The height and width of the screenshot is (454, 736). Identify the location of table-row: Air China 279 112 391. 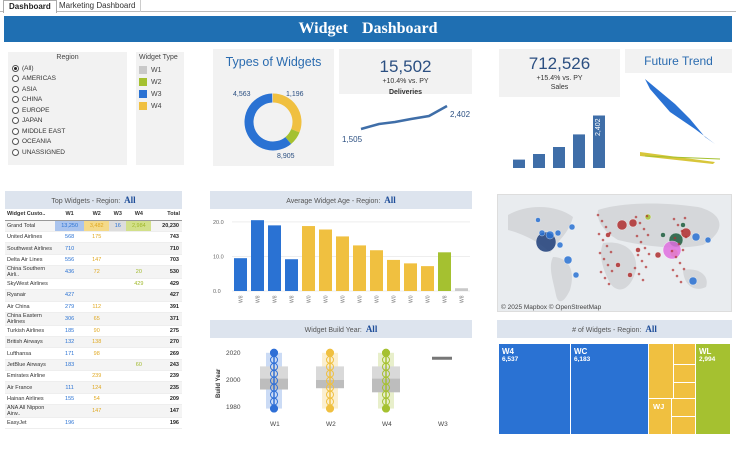
(93, 307).